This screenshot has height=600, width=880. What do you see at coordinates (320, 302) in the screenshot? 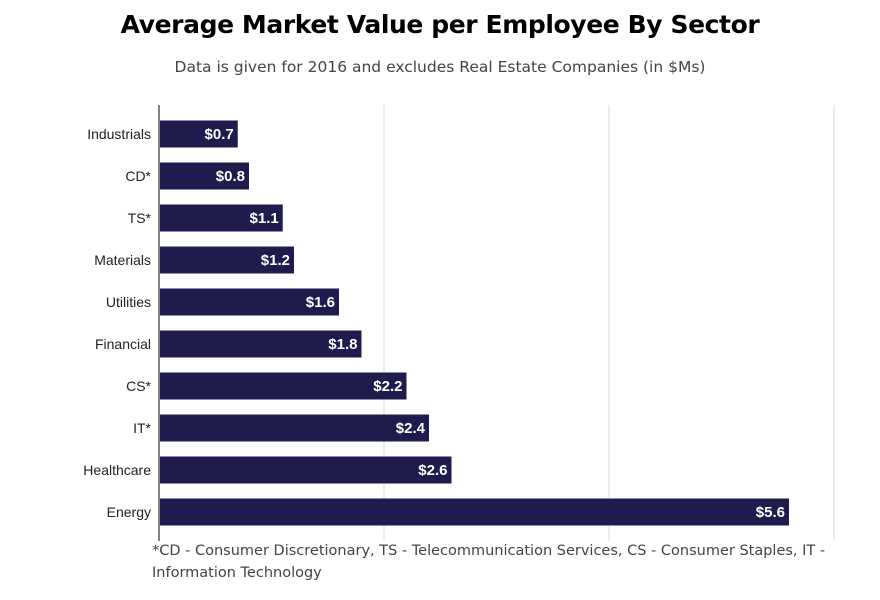
I see `data-label: $1.6` at bounding box center [320, 302].